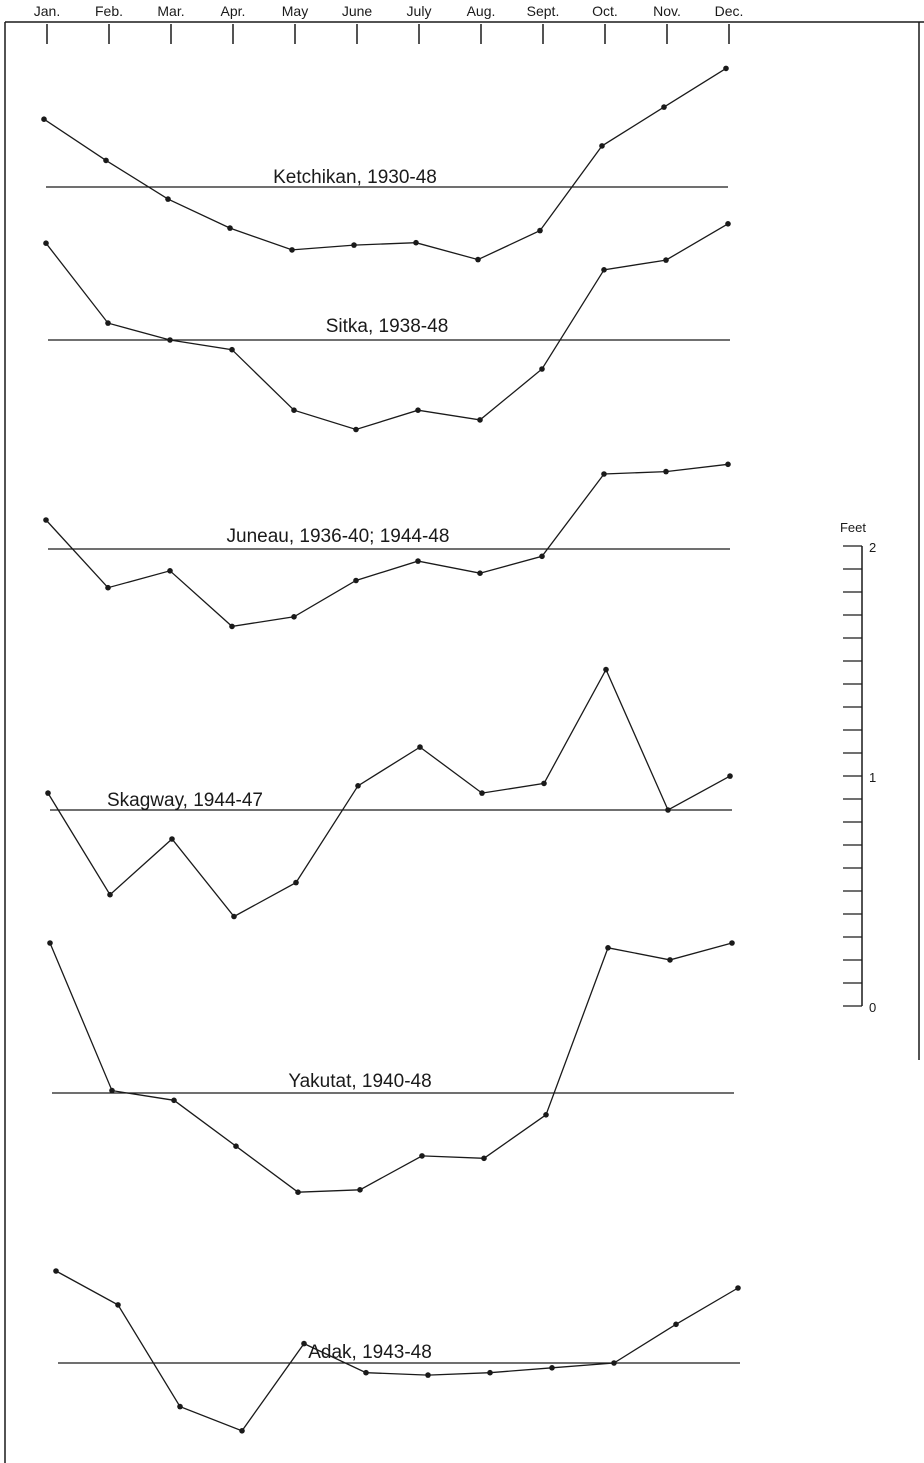 The image size is (924, 1463). Describe the element at coordinates (357, 11) in the screenshot. I see `month-label: June` at that location.